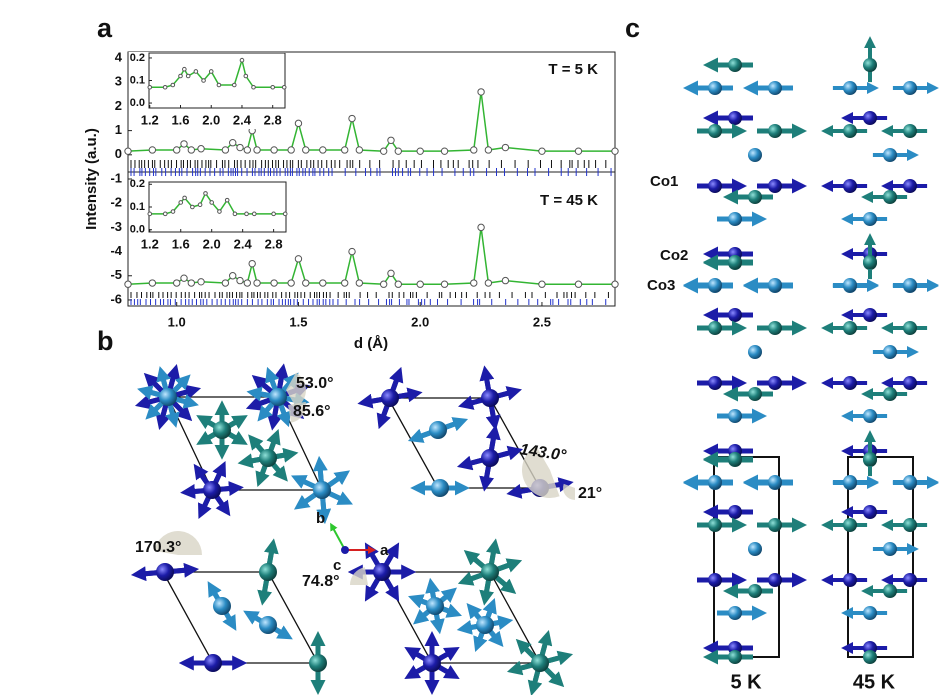 The image size is (943, 695). What do you see at coordinates (874, 682) in the screenshot?
I see `temperature-label: 45 K` at bounding box center [874, 682].